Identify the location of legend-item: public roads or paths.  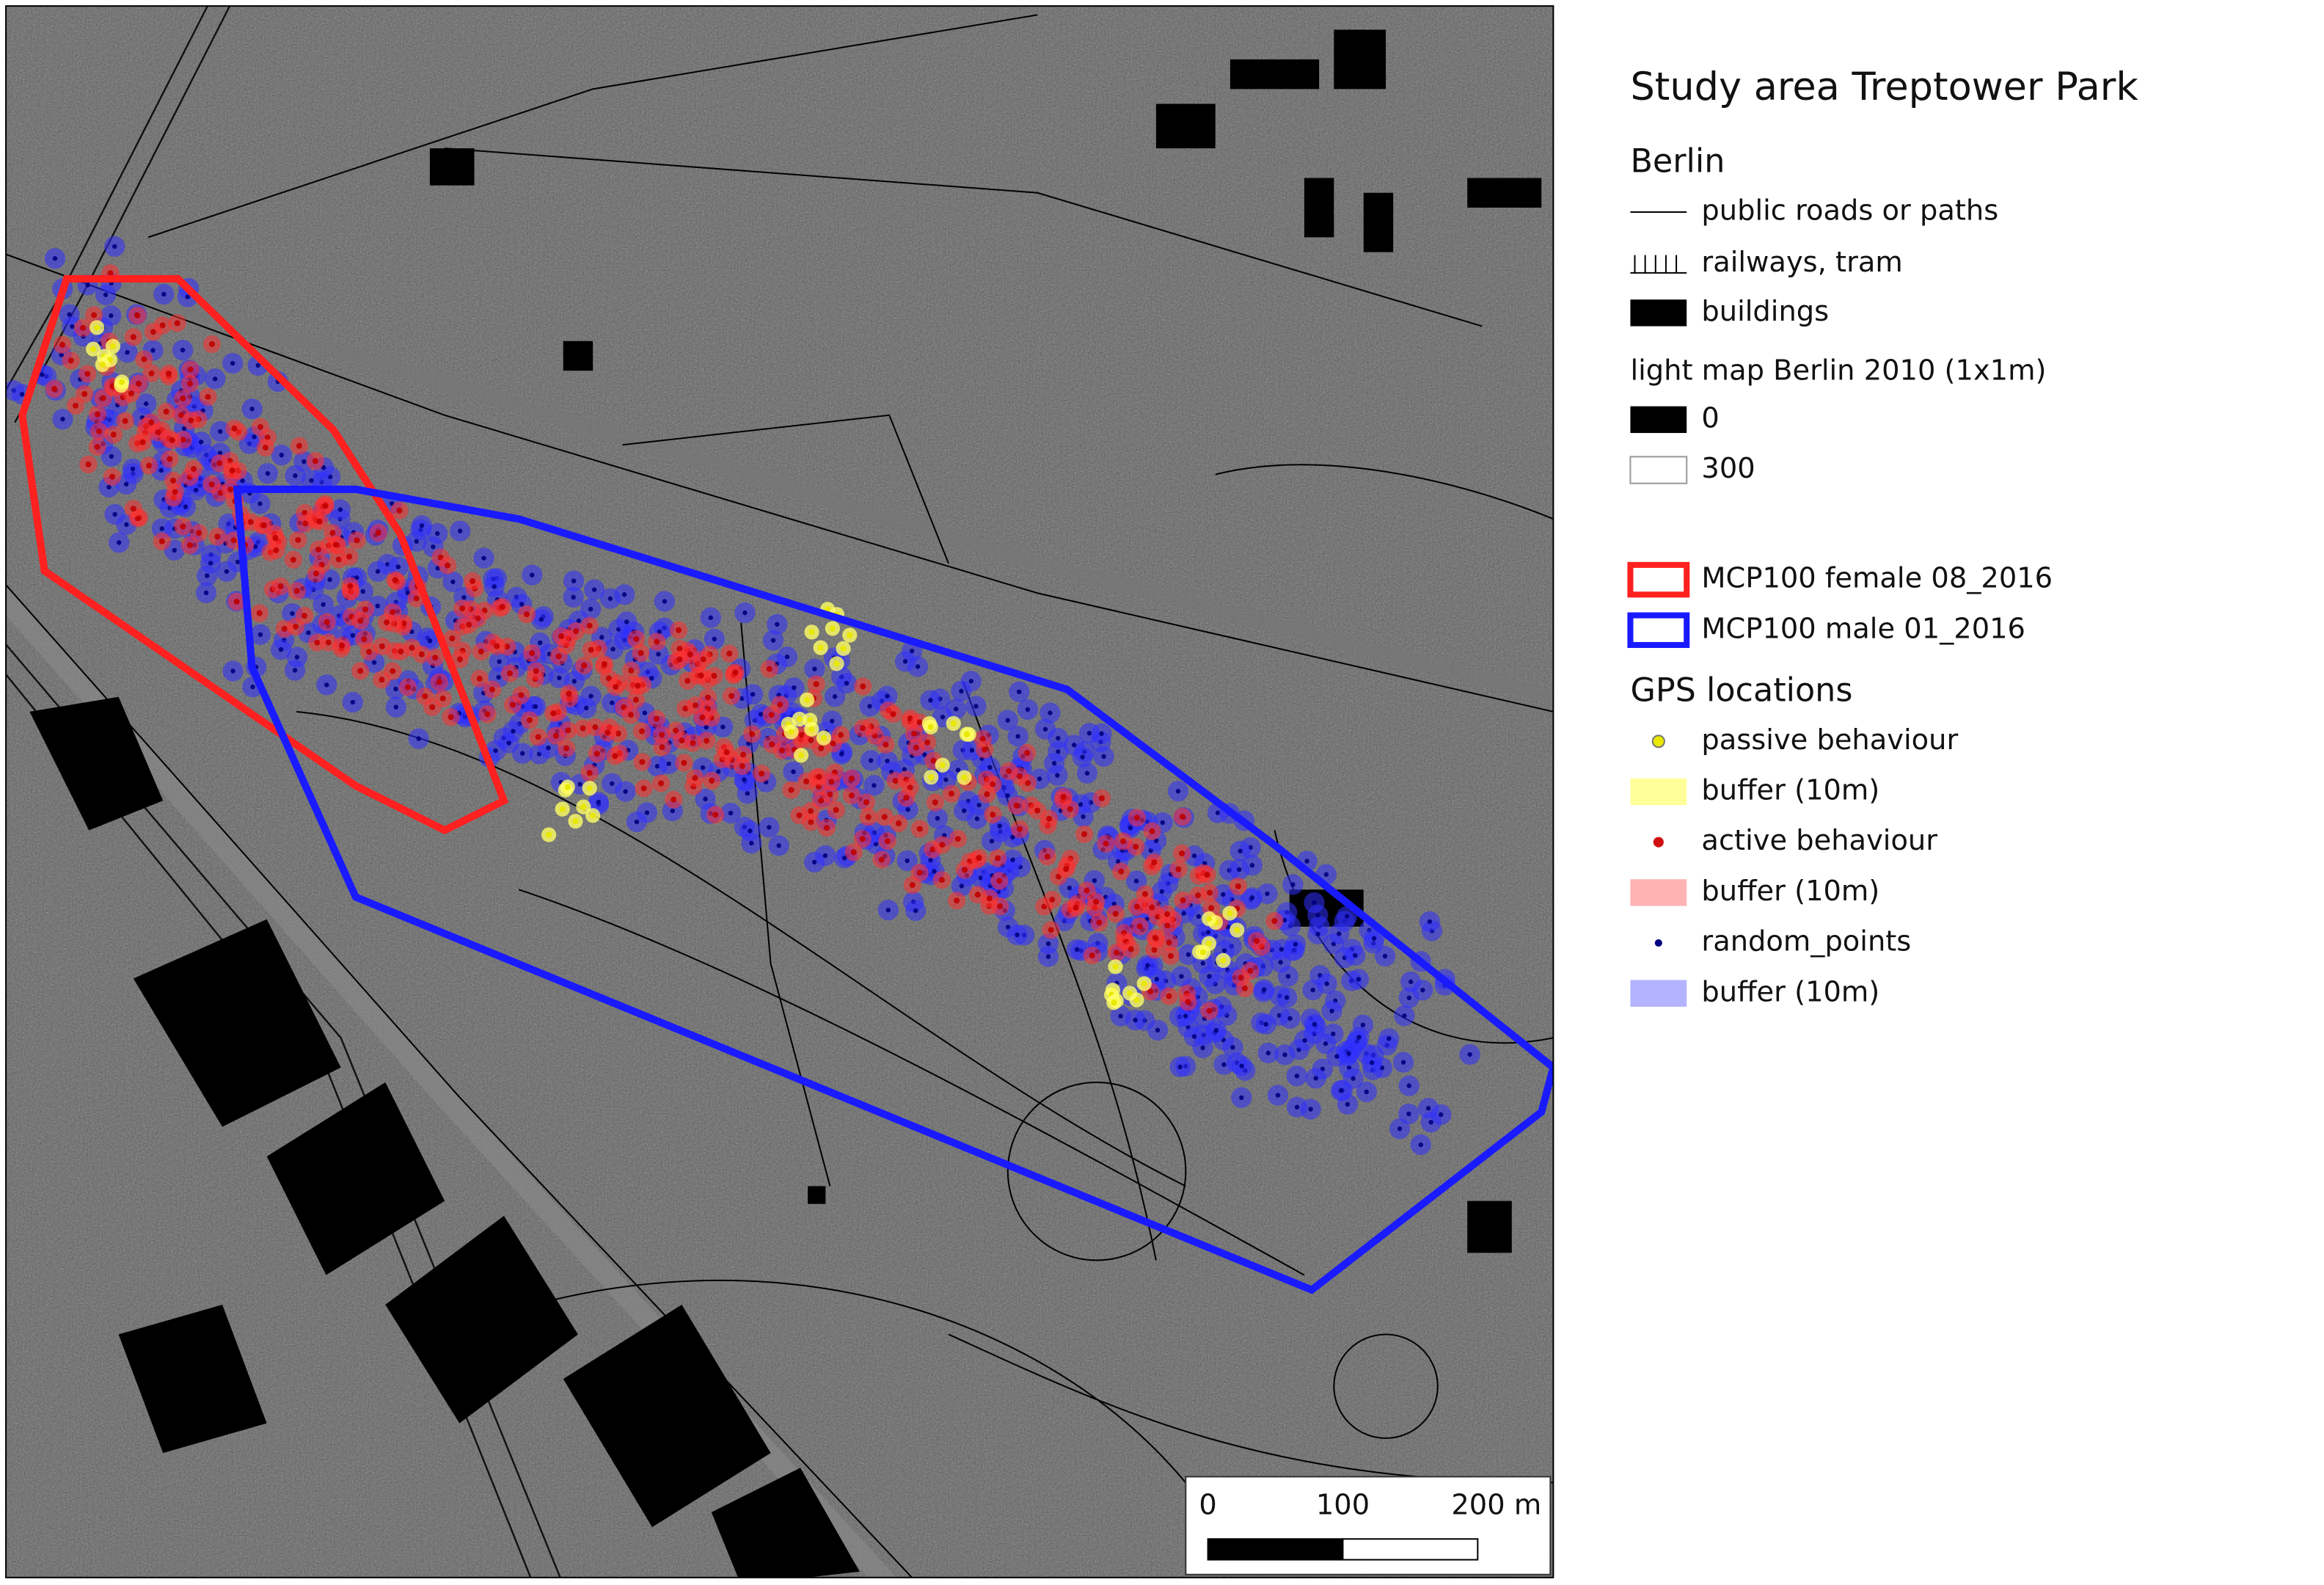
(1849, 210).